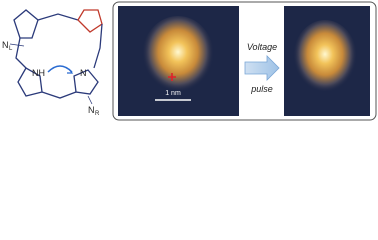  I want to click on arrow-label-line: pulse, so click(261, 89).